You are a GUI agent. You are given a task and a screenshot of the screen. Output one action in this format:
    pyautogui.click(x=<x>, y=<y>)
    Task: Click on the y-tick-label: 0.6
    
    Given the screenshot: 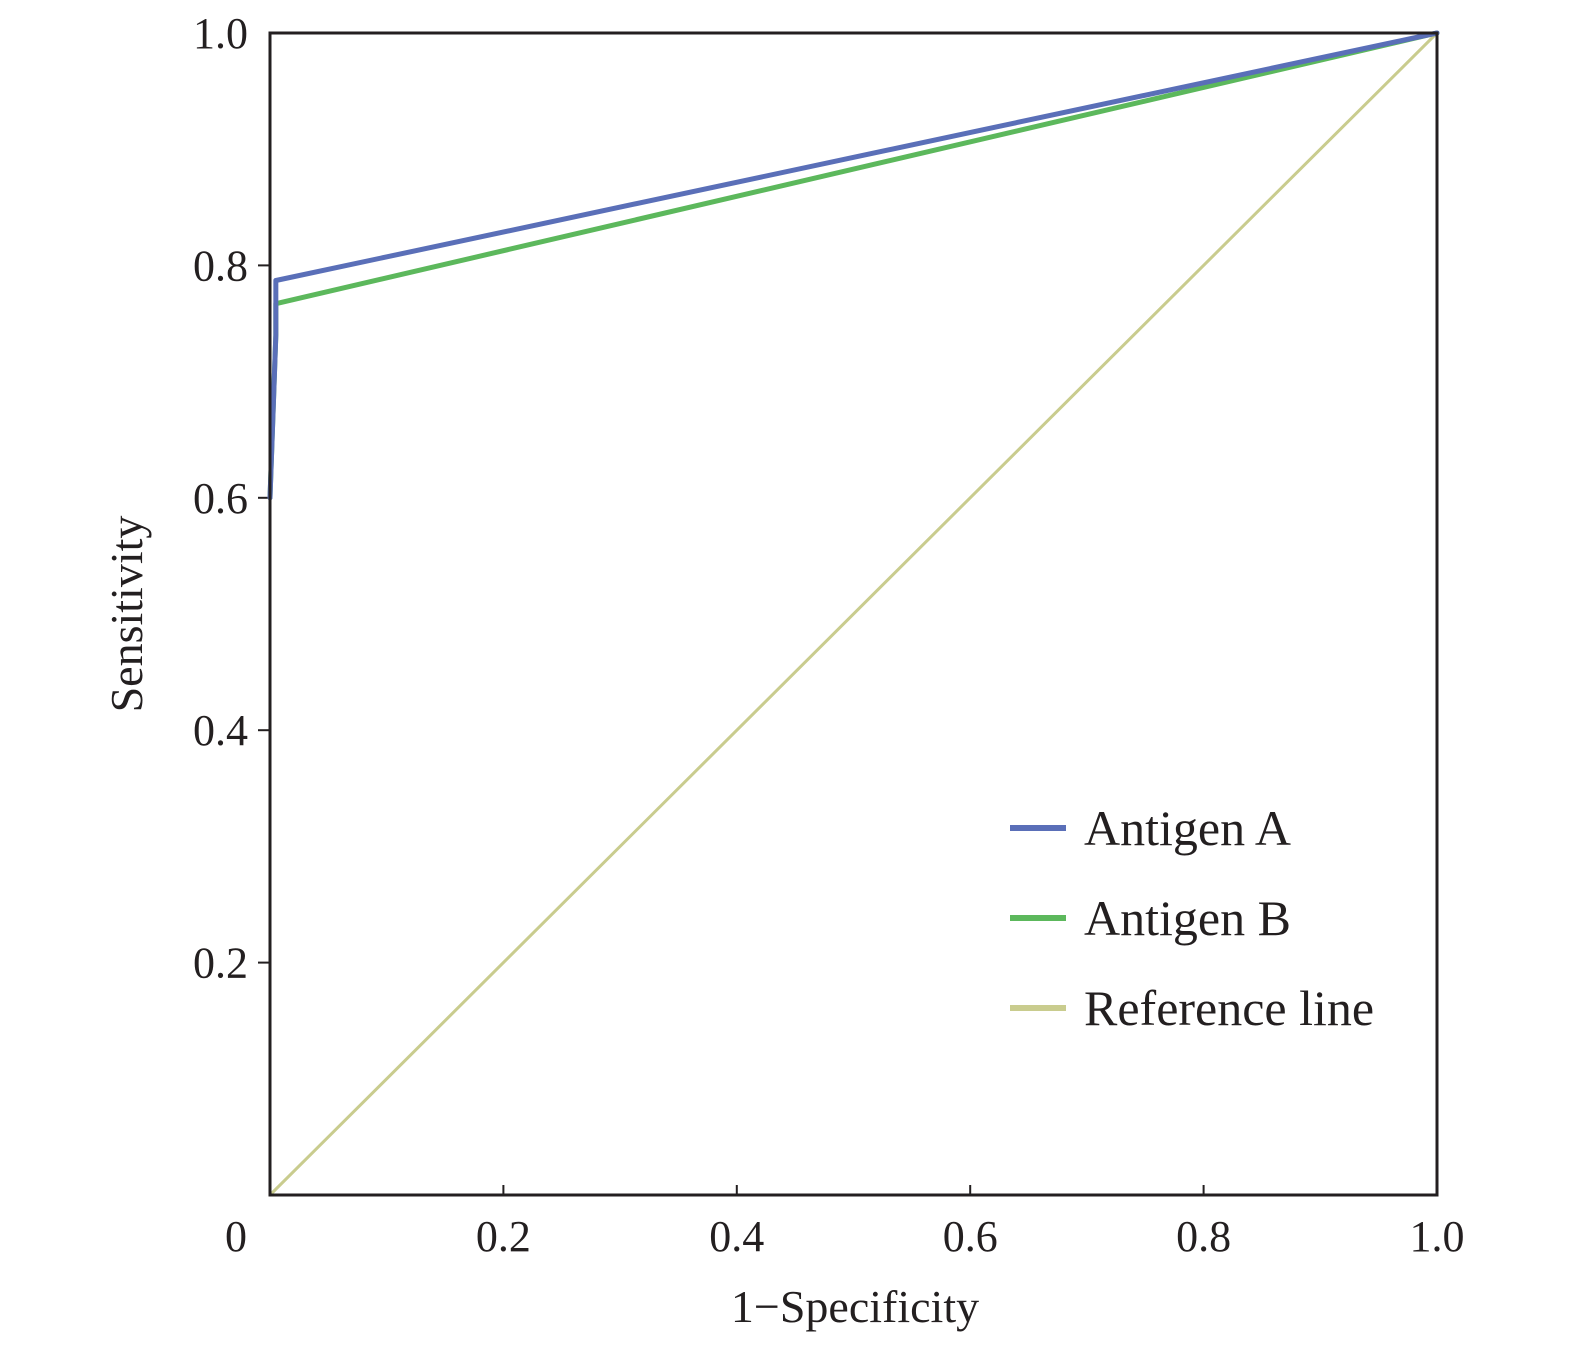 What is the action you would take?
    pyautogui.click(x=220, y=498)
    